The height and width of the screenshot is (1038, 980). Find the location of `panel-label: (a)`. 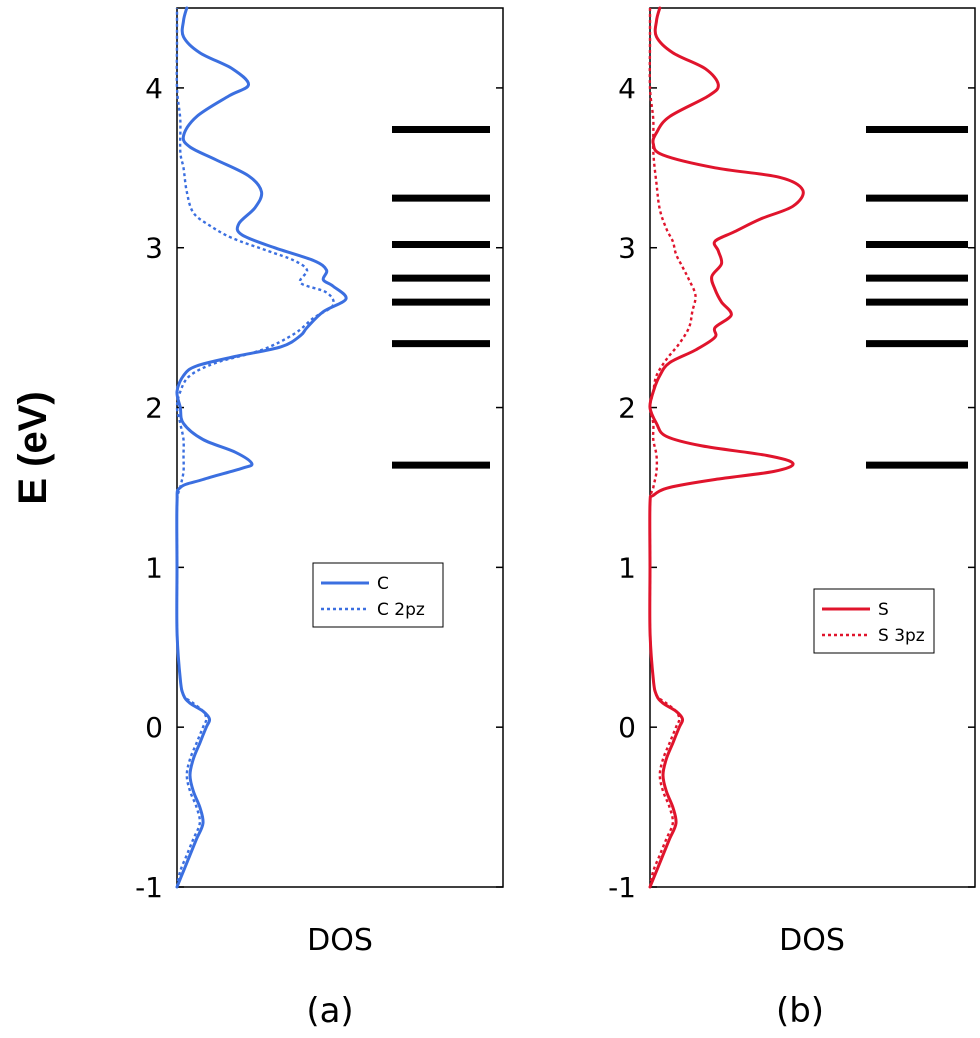

panel-label: (a) is located at coordinates (329, 1011).